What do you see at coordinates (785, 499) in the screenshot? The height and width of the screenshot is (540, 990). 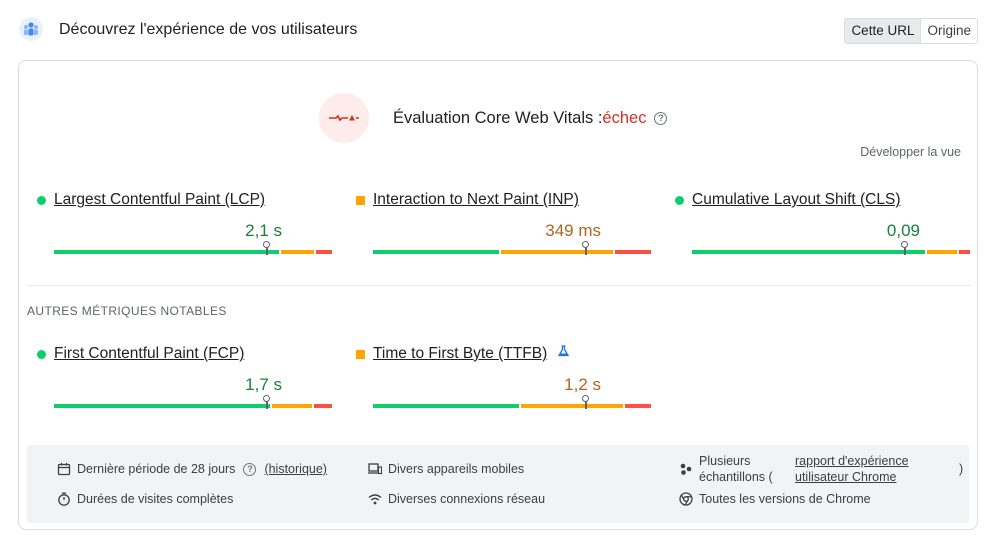 I see `chrome-text: Toutes les versions de Chrome` at bounding box center [785, 499].